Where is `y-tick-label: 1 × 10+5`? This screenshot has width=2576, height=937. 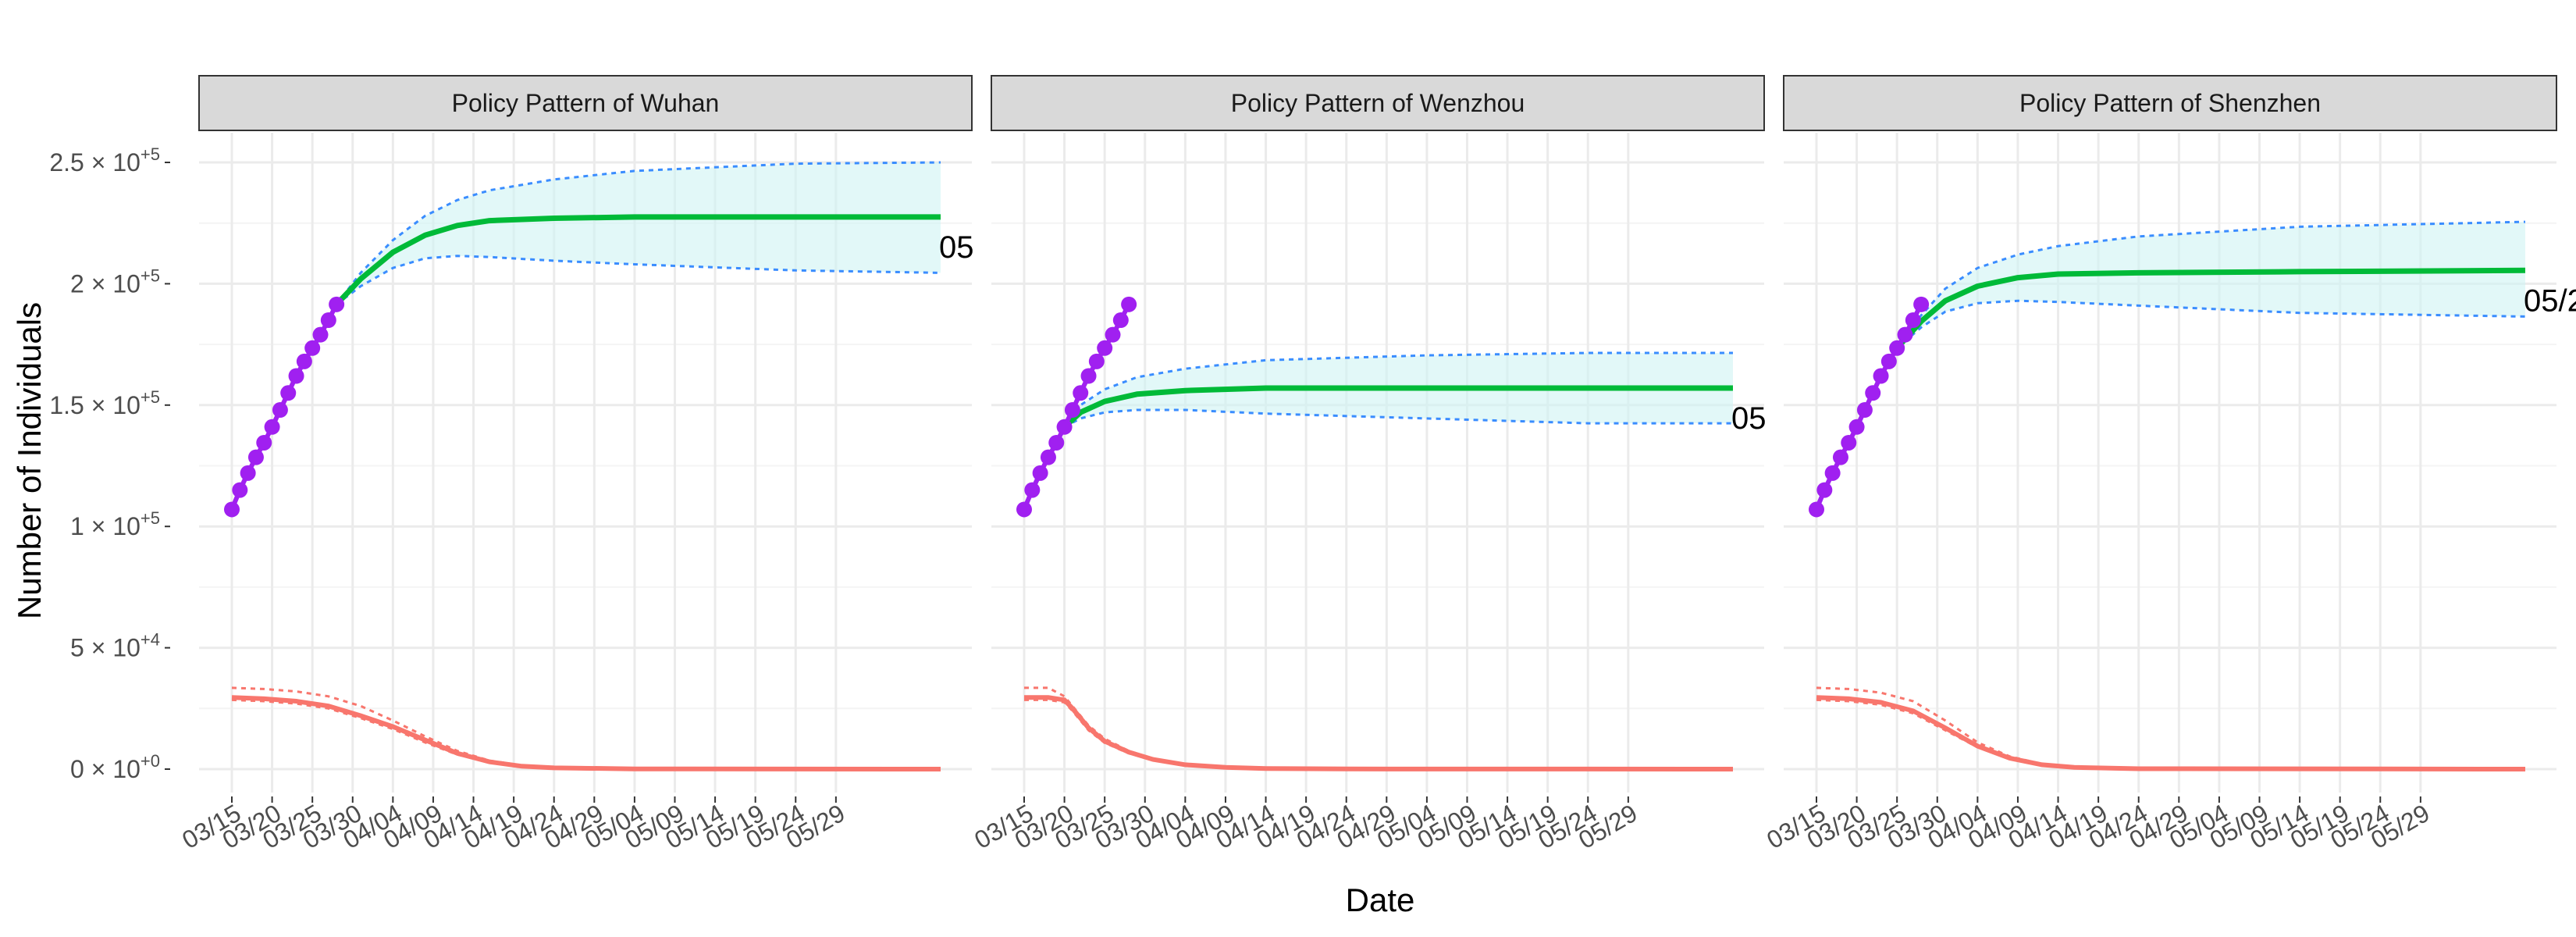 y-tick-label: 1 × 10+5 is located at coordinates (115, 524).